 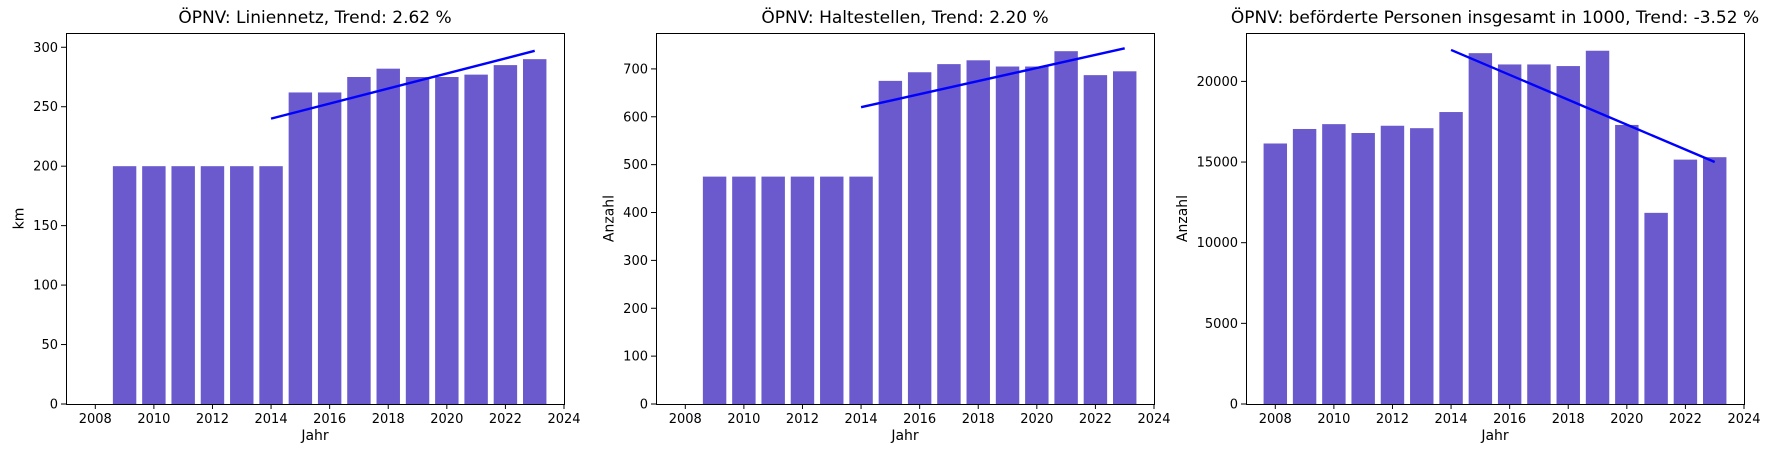 What do you see at coordinates (904, 17) in the screenshot?
I see `chart-title: ÖPNV: Haltestellen, Trend: 2.20 %` at bounding box center [904, 17].